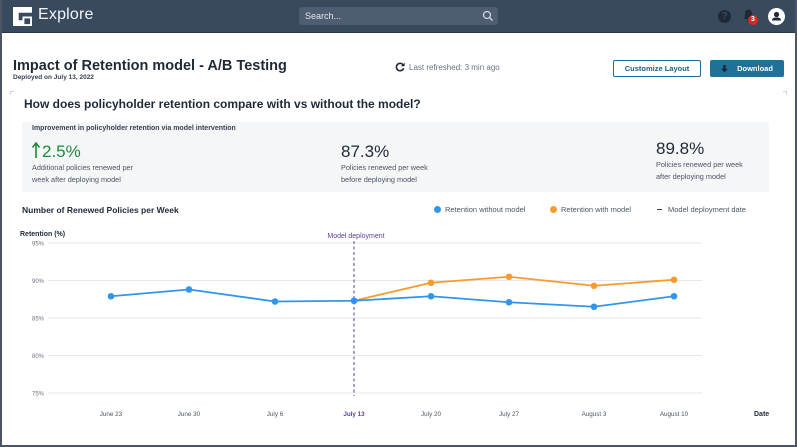 The height and width of the screenshot is (447, 797). I want to click on y-tick-label: 85%, so click(38, 320).